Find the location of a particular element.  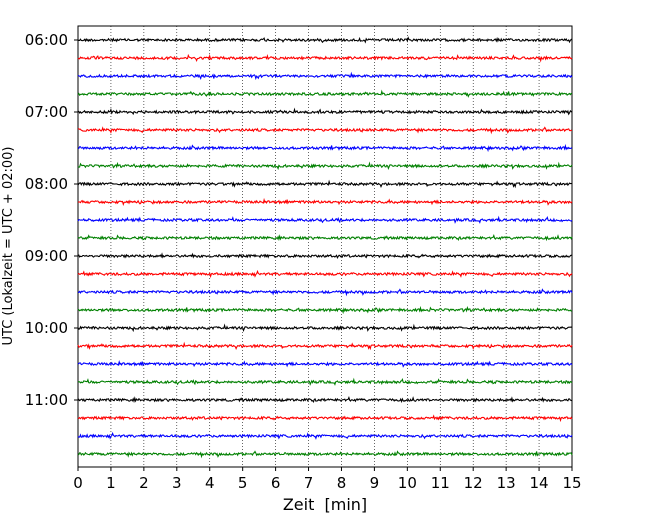

x-tick-label: 8 is located at coordinates (342, 483).